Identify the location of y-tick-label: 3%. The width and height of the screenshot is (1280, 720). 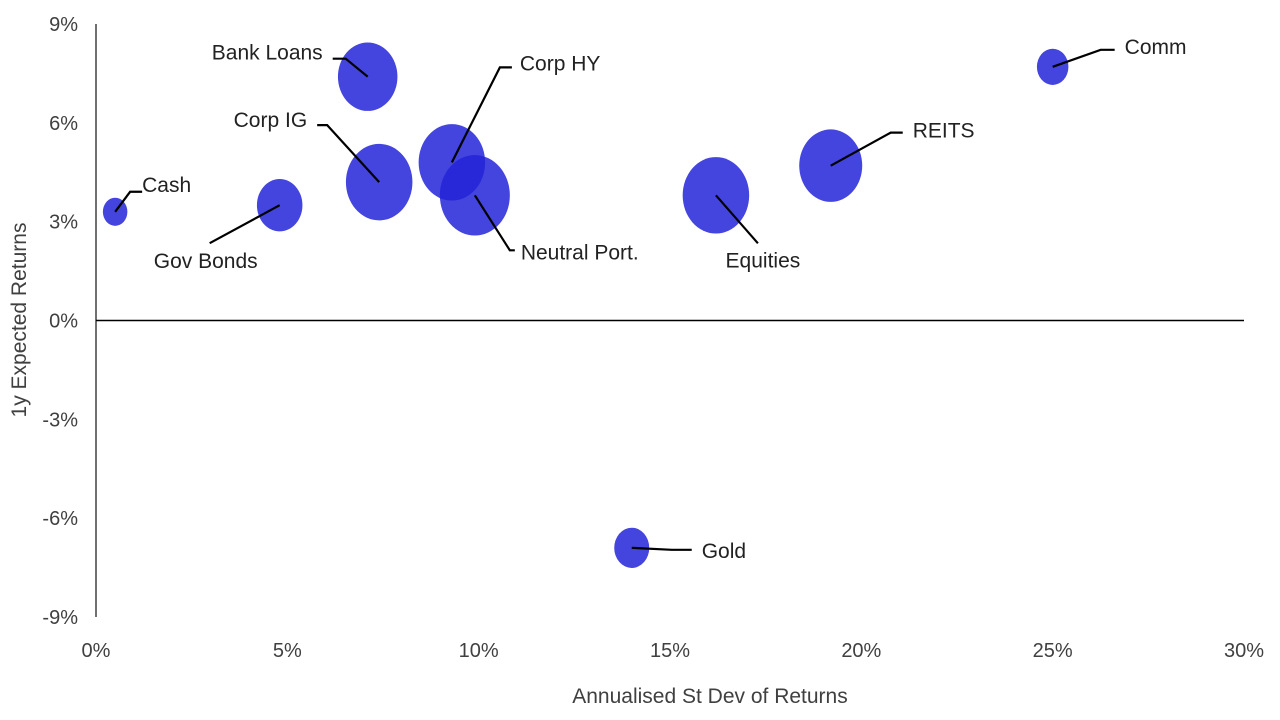
(63, 223).